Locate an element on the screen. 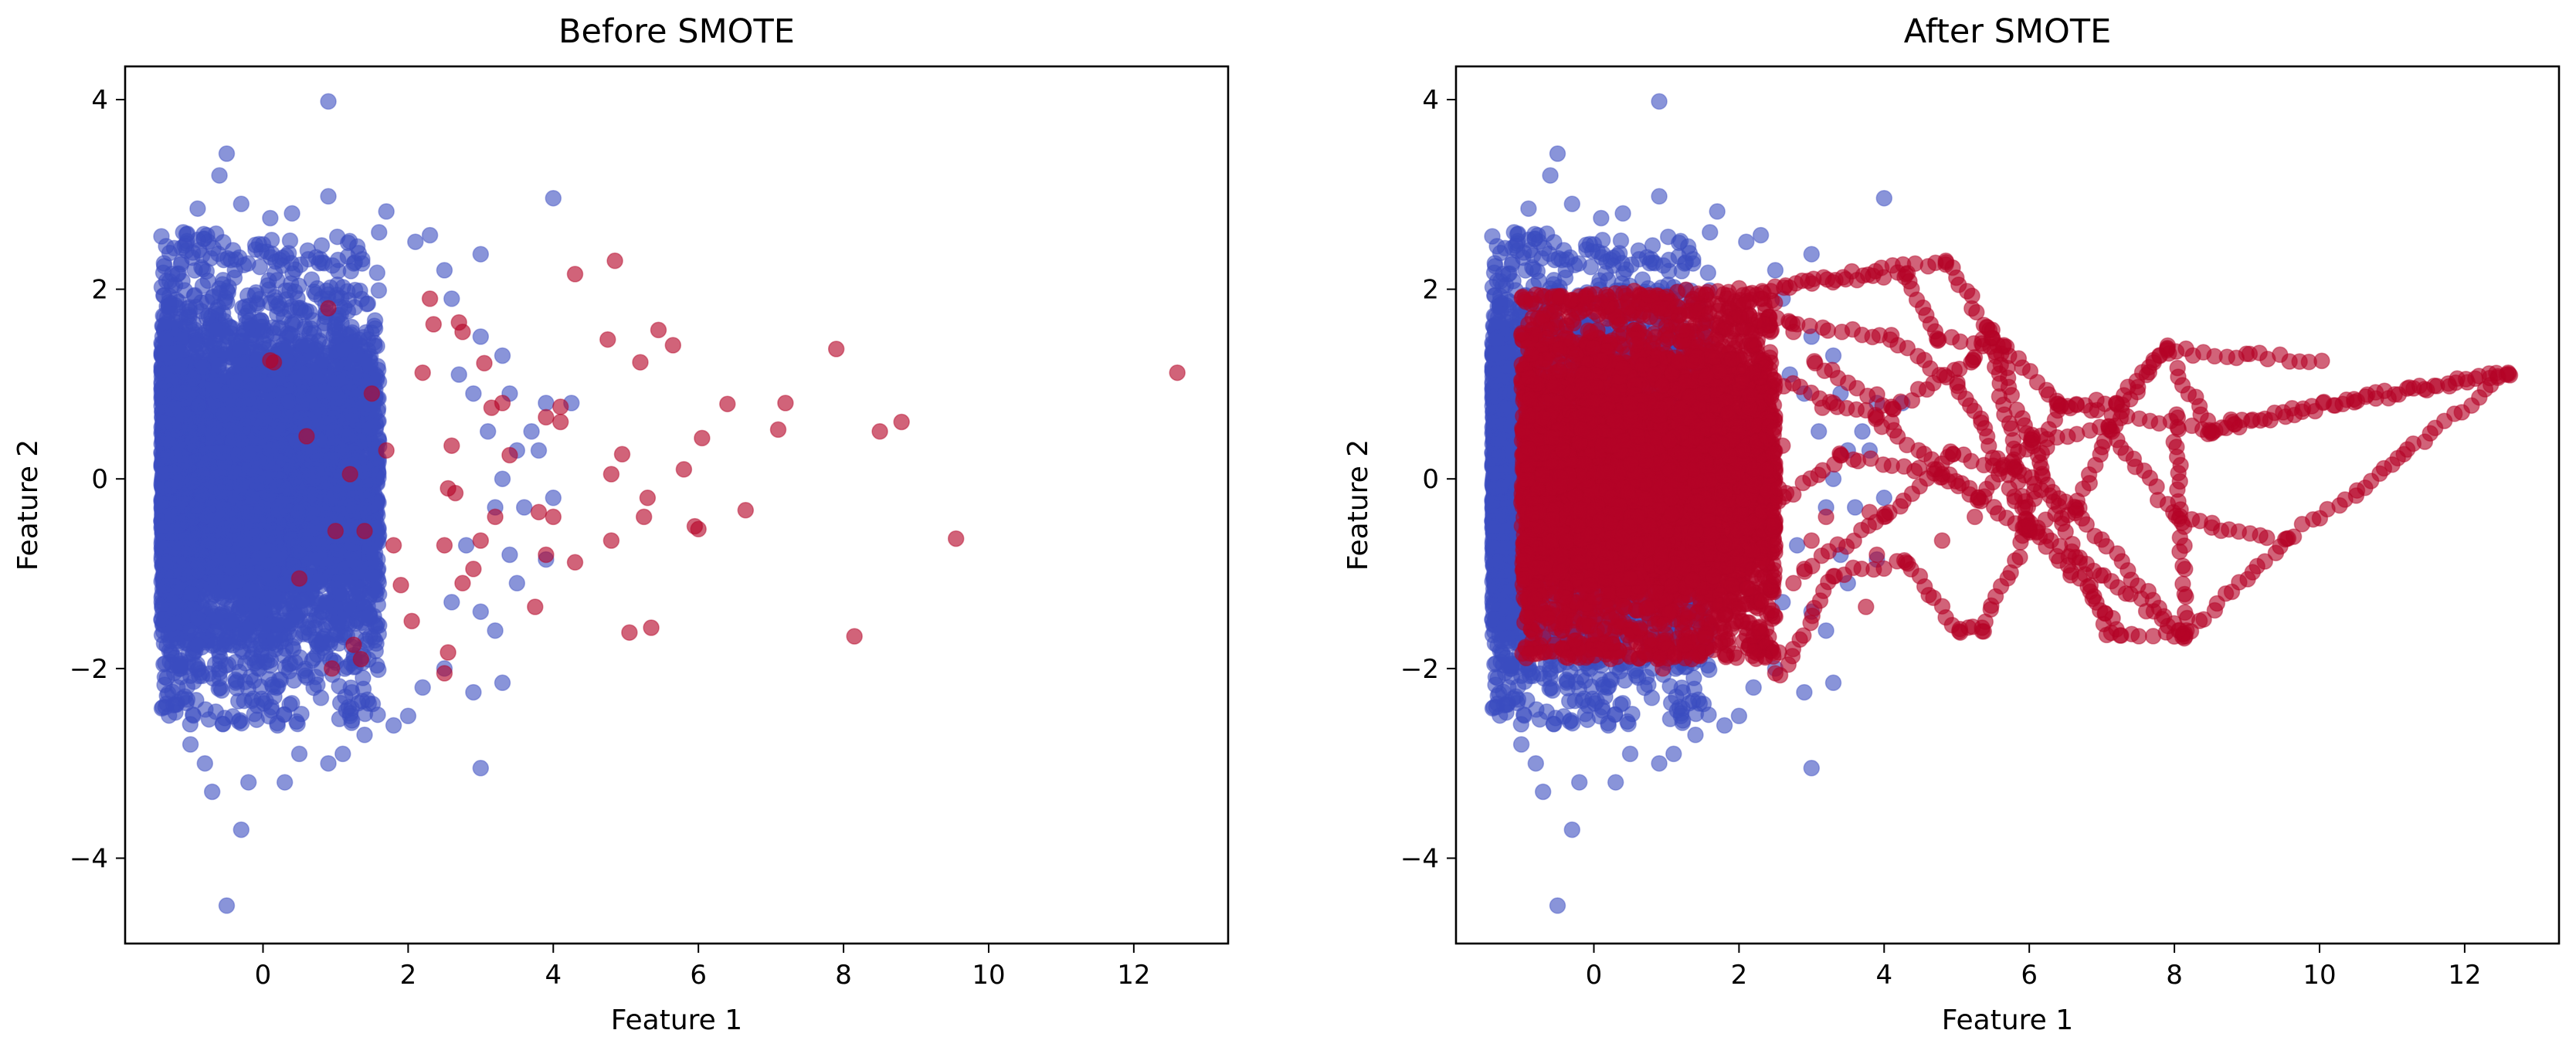  panel-title: Before SMOTE is located at coordinates (676, 32).